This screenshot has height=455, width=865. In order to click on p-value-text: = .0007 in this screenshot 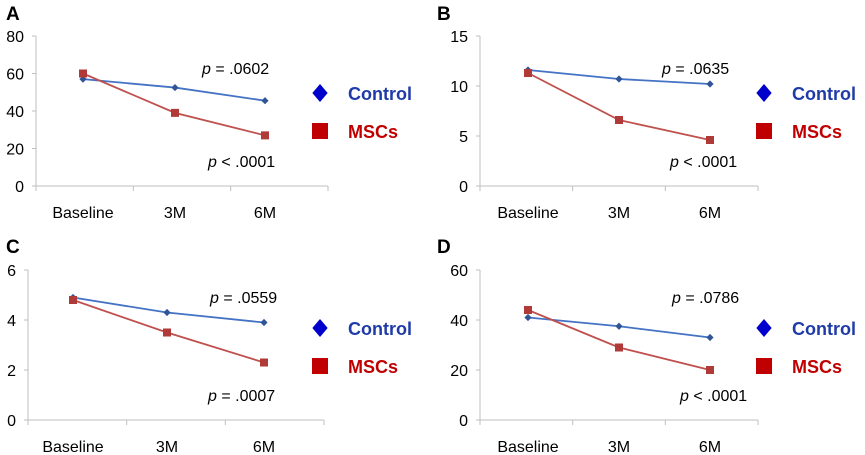, I will do `click(246, 396)`.